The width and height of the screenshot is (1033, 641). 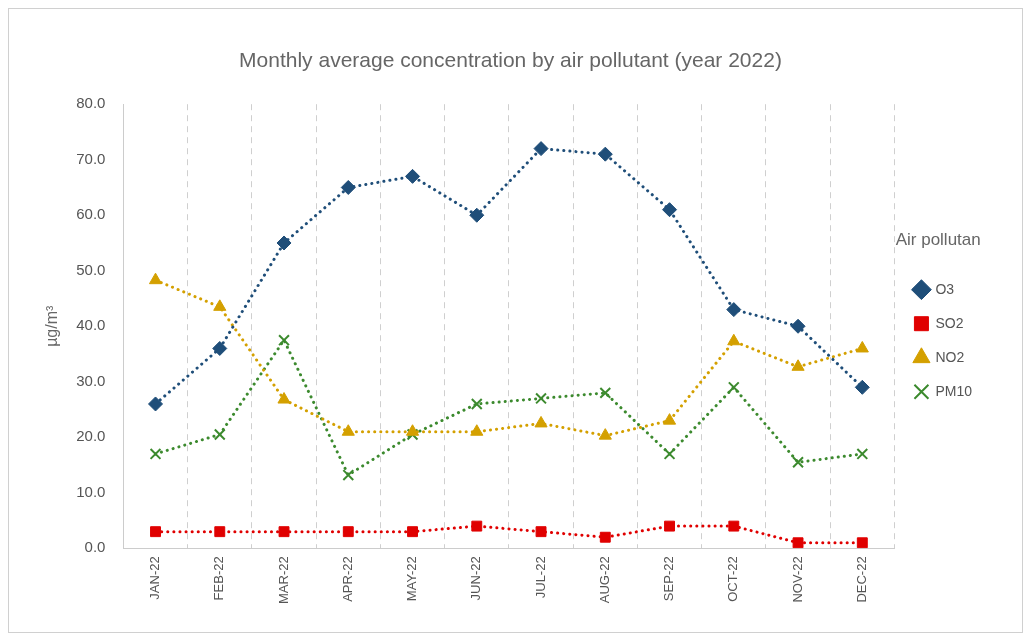 I want to click on x-tick-label: APR-22, so click(x=347, y=579).